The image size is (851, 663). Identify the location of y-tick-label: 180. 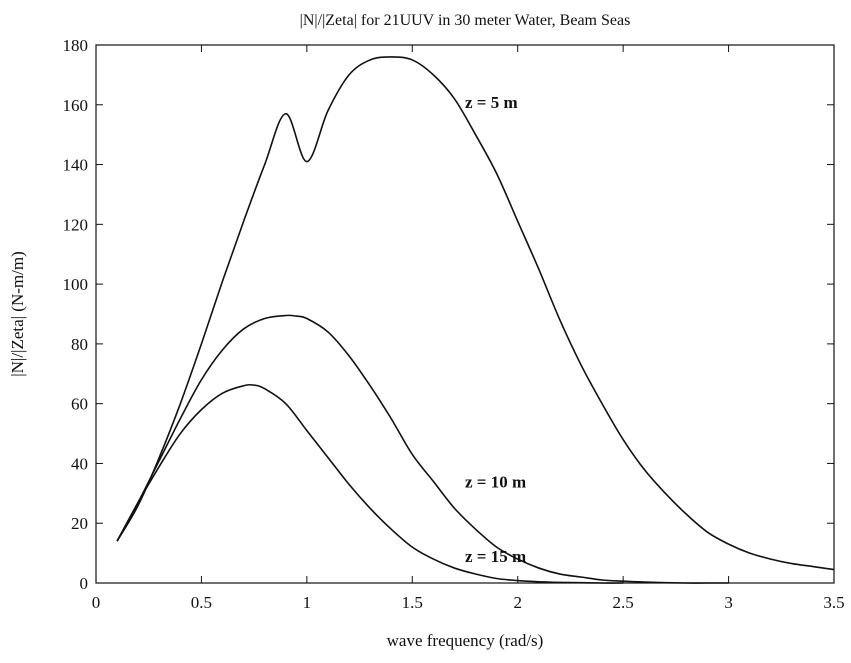
(76, 45).